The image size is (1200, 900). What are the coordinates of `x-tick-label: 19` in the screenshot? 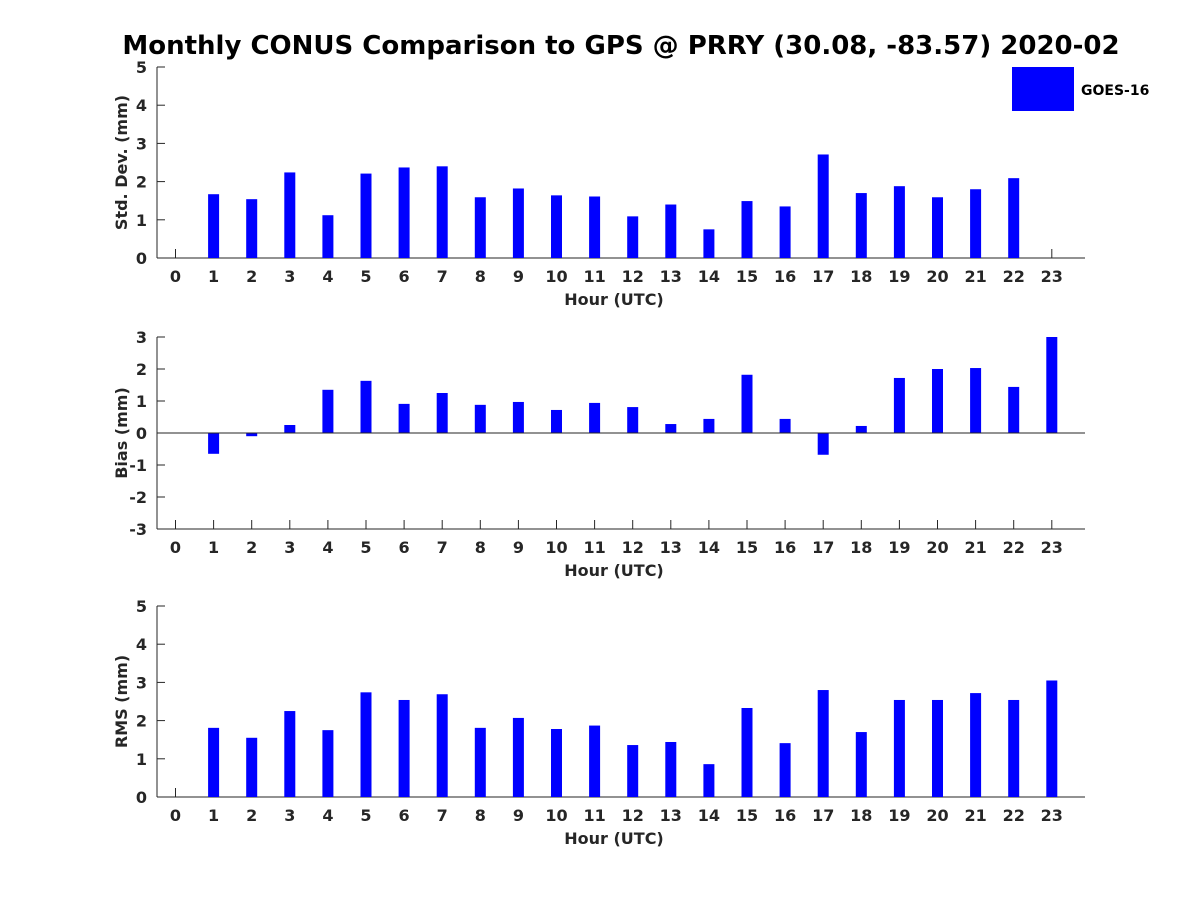 It's located at (899, 547).